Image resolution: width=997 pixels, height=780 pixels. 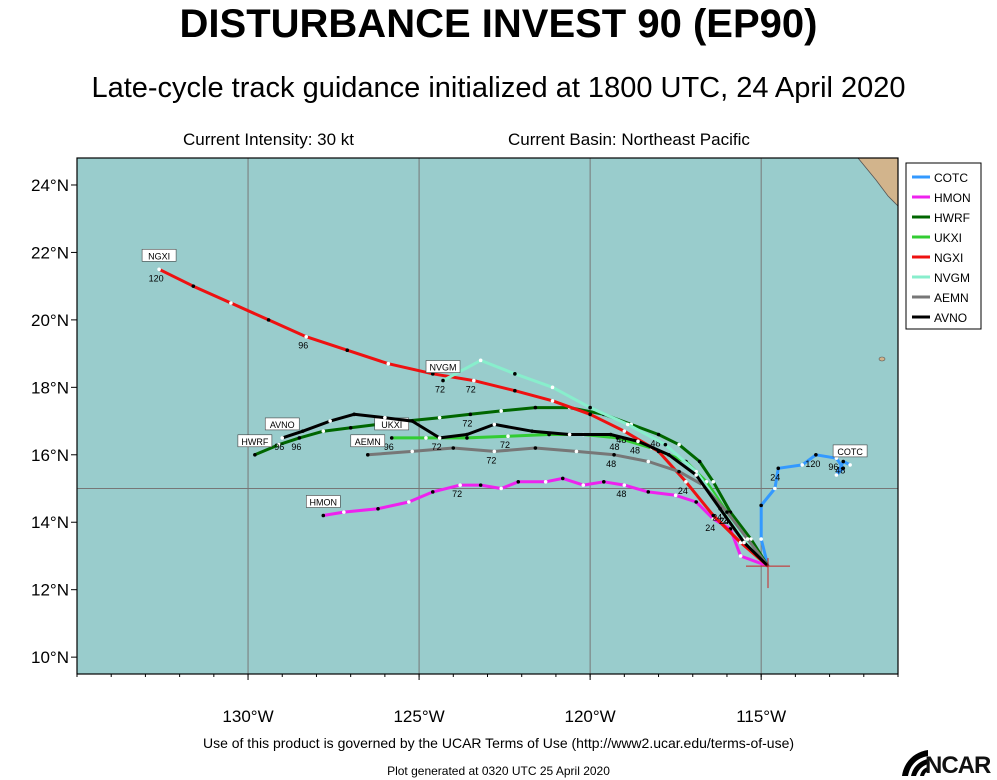 What do you see at coordinates (50, 657) in the screenshot?
I see `y-tick-label: 10°N` at bounding box center [50, 657].